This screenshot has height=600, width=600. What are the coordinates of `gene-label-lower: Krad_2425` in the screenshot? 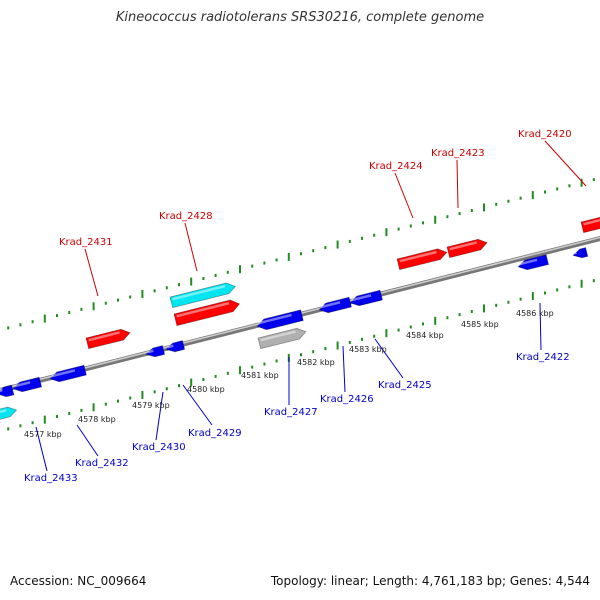 It's located at (405, 385).